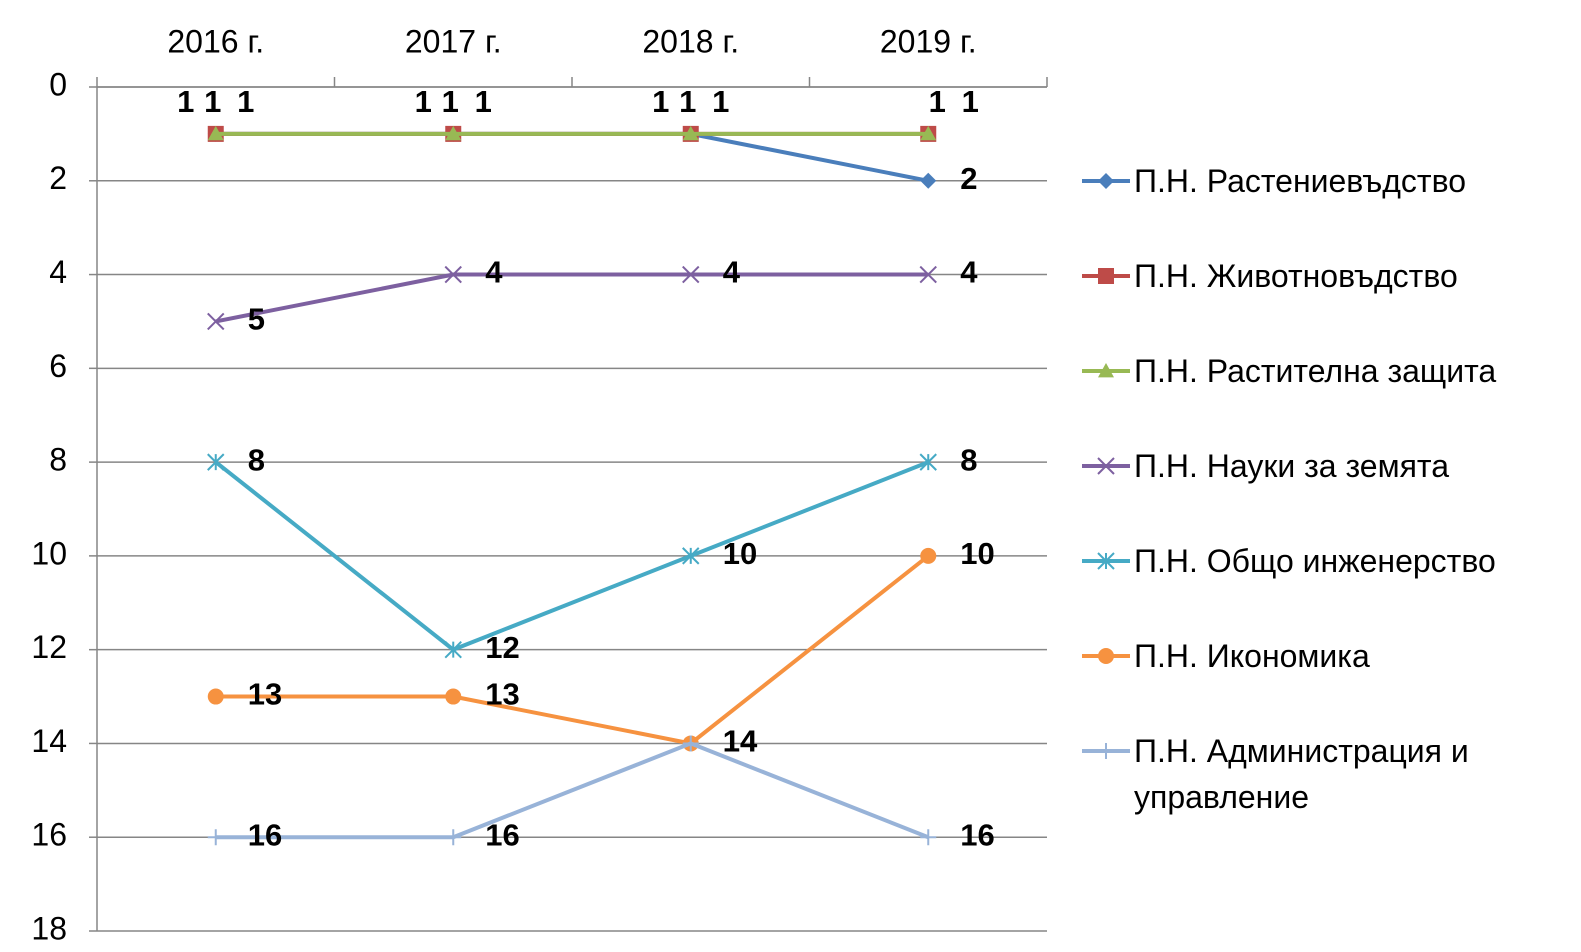 The height and width of the screenshot is (952, 1581). I want to click on y-tick-label: 8, so click(58, 460).